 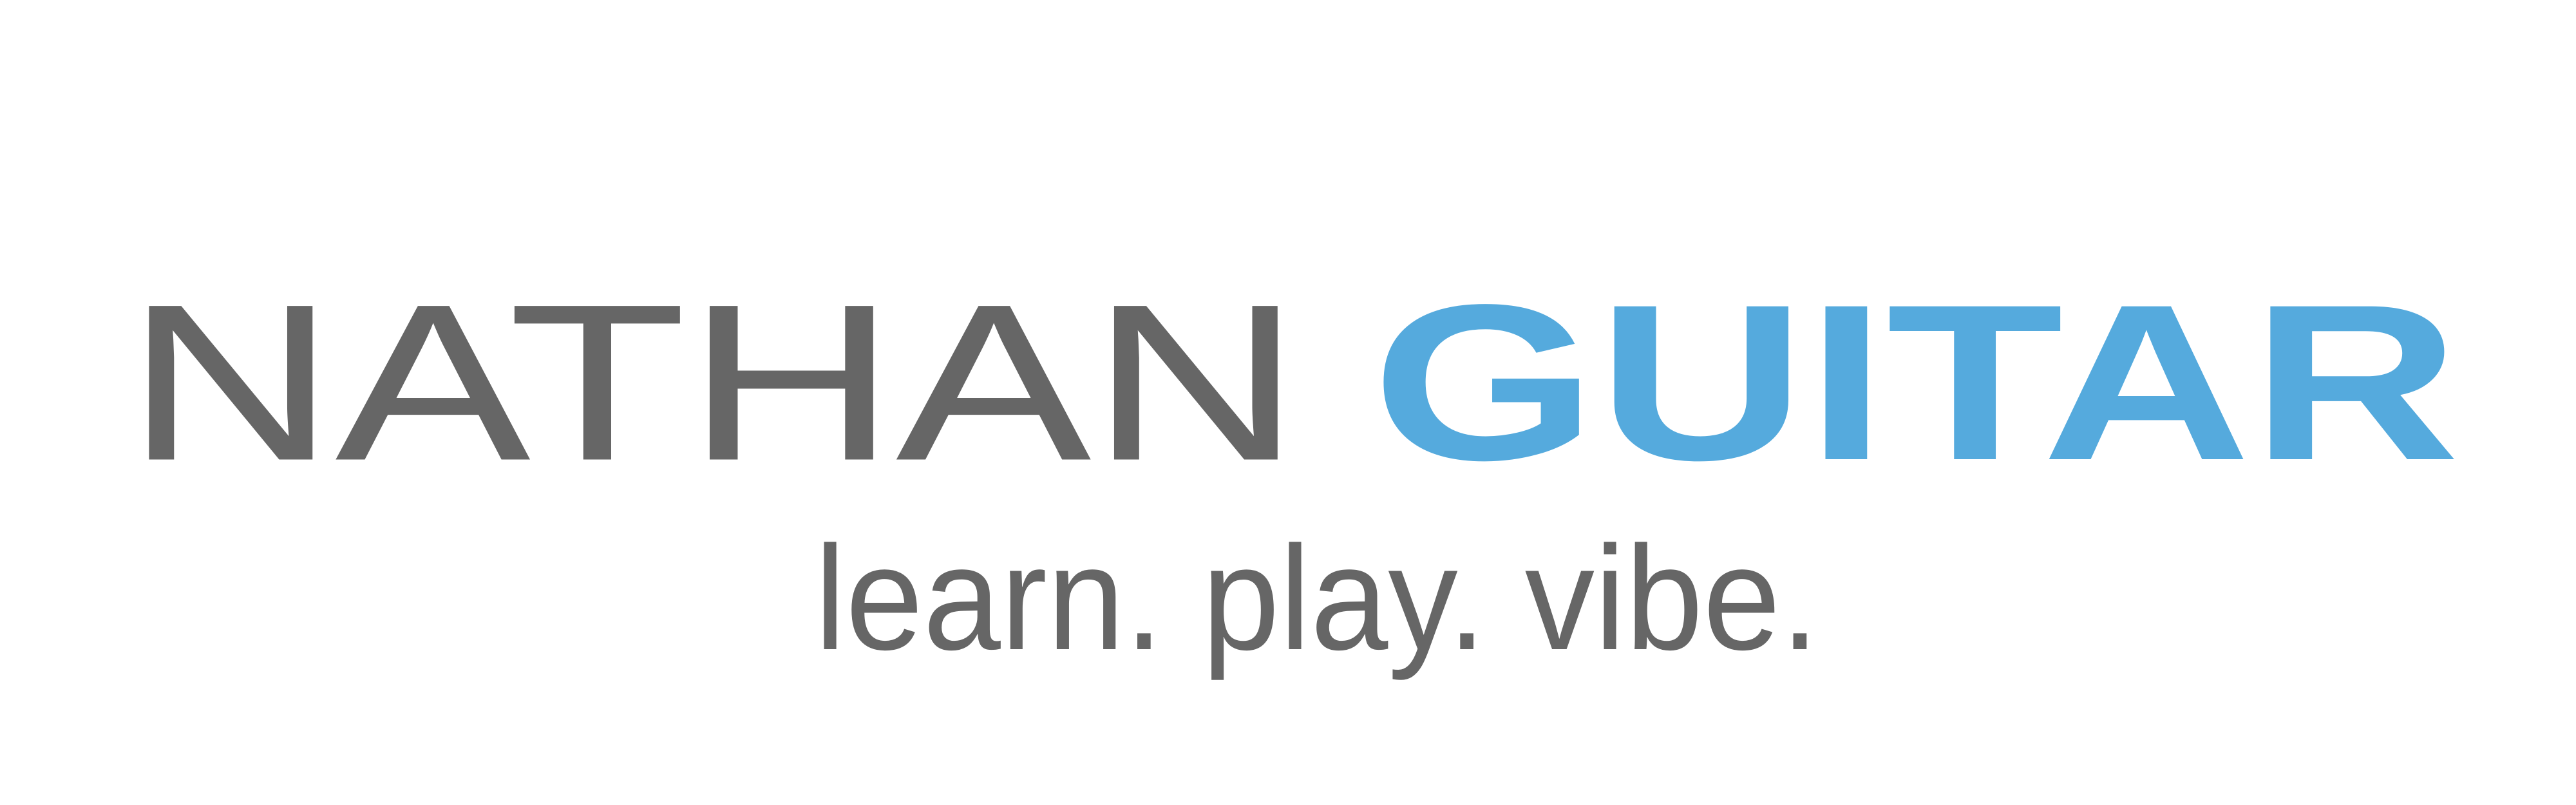 What do you see at coordinates (1916, 383) in the screenshot?
I see `logo-second-word: GUITAR` at bounding box center [1916, 383].